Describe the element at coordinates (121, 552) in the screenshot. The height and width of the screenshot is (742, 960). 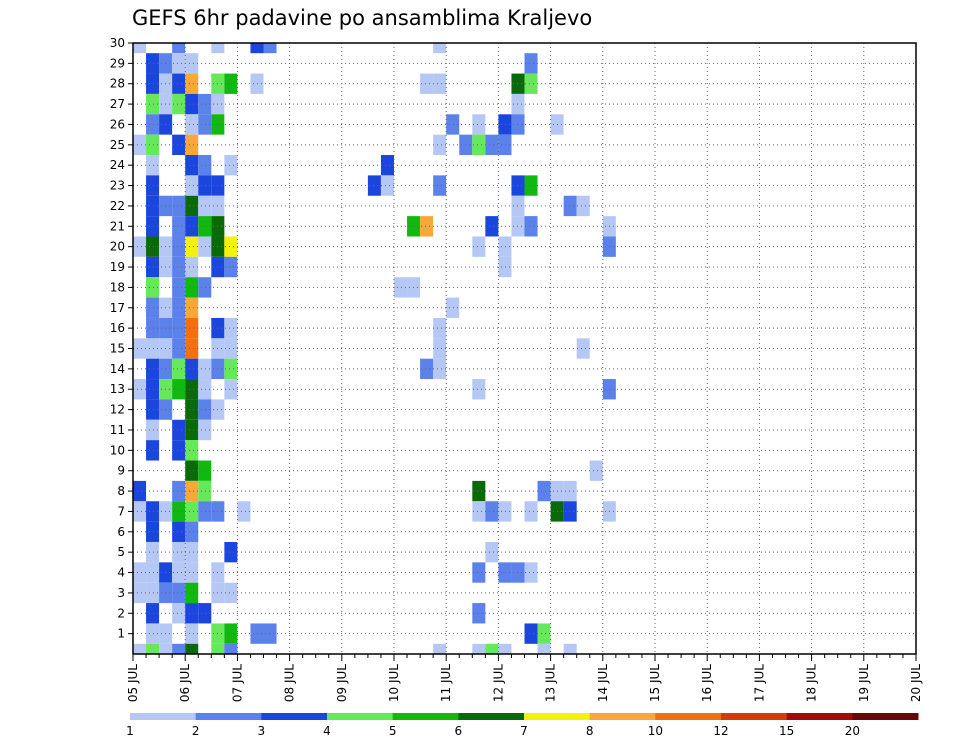
I see `y-tick-label: 5` at that location.